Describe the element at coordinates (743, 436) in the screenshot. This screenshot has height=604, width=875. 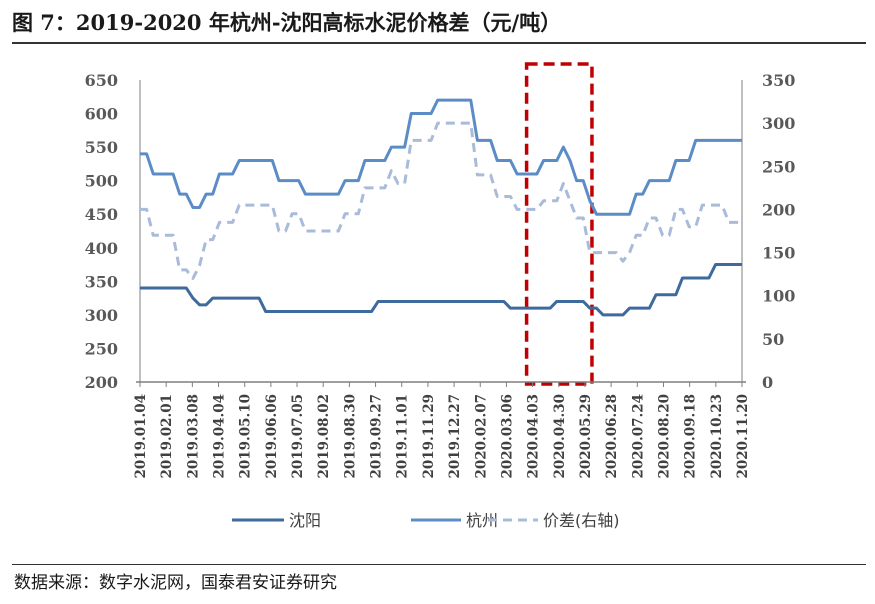
I see `x-tick-label: 2020.11.20` at that location.